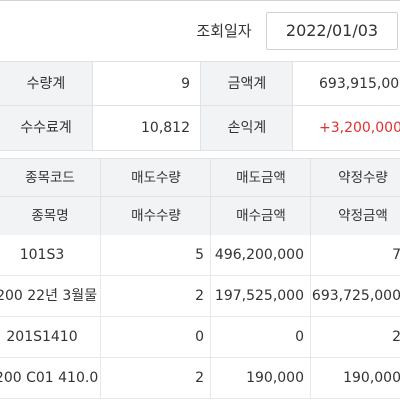 This screenshot has width=400, height=400. What do you see at coordinates (155, 216) in the screenshot?
I see `header-buy-quantity: 매수수량` at bounding box center [155, 216].